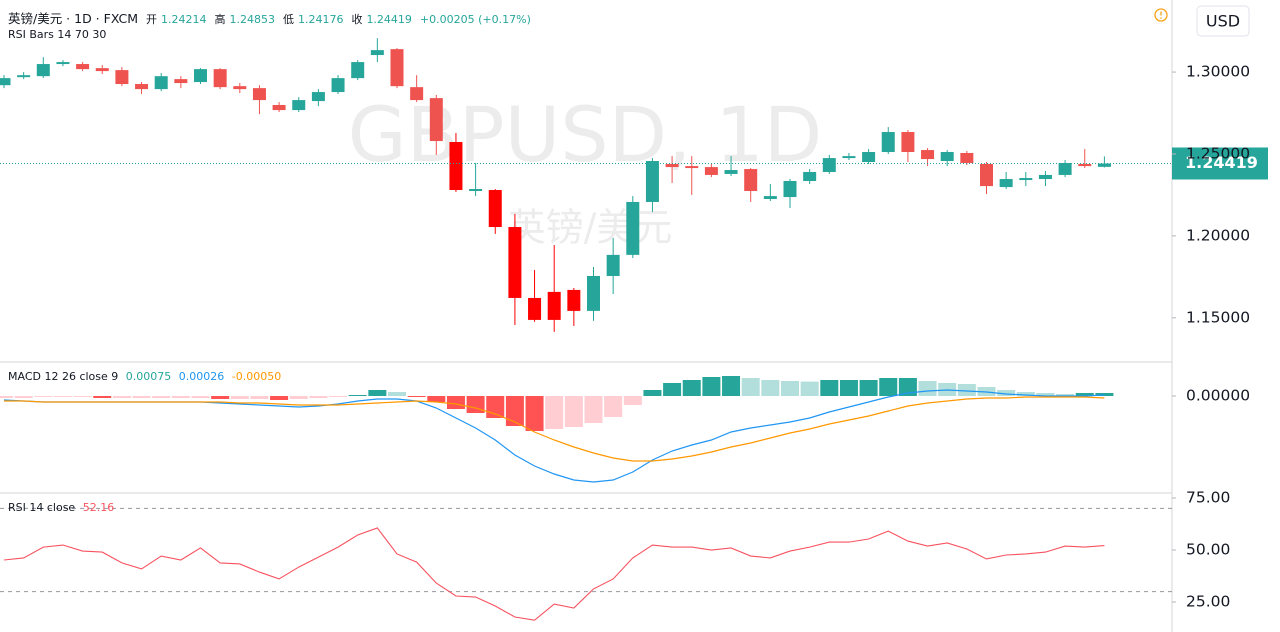 This screenshot has width=1280, height=632. I want to click on ohlc-value: 1.24176, so click(320, 19).